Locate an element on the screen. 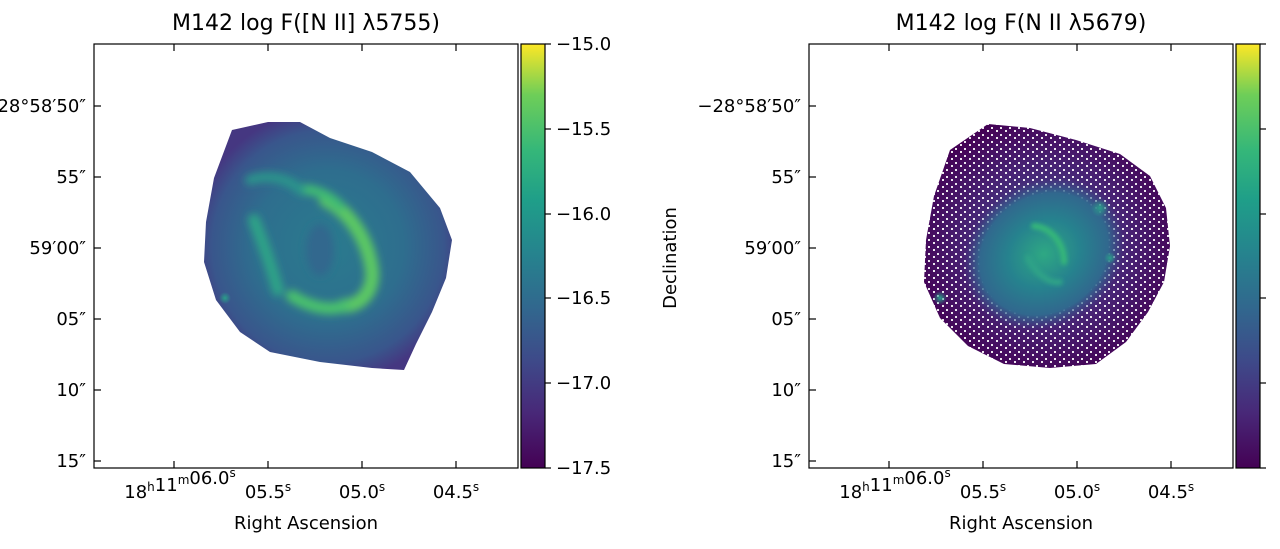 The width and height of the screenshot is (1280, 549). cbar-1-tick-2: −16.0 is located at coordinates (583, 214).